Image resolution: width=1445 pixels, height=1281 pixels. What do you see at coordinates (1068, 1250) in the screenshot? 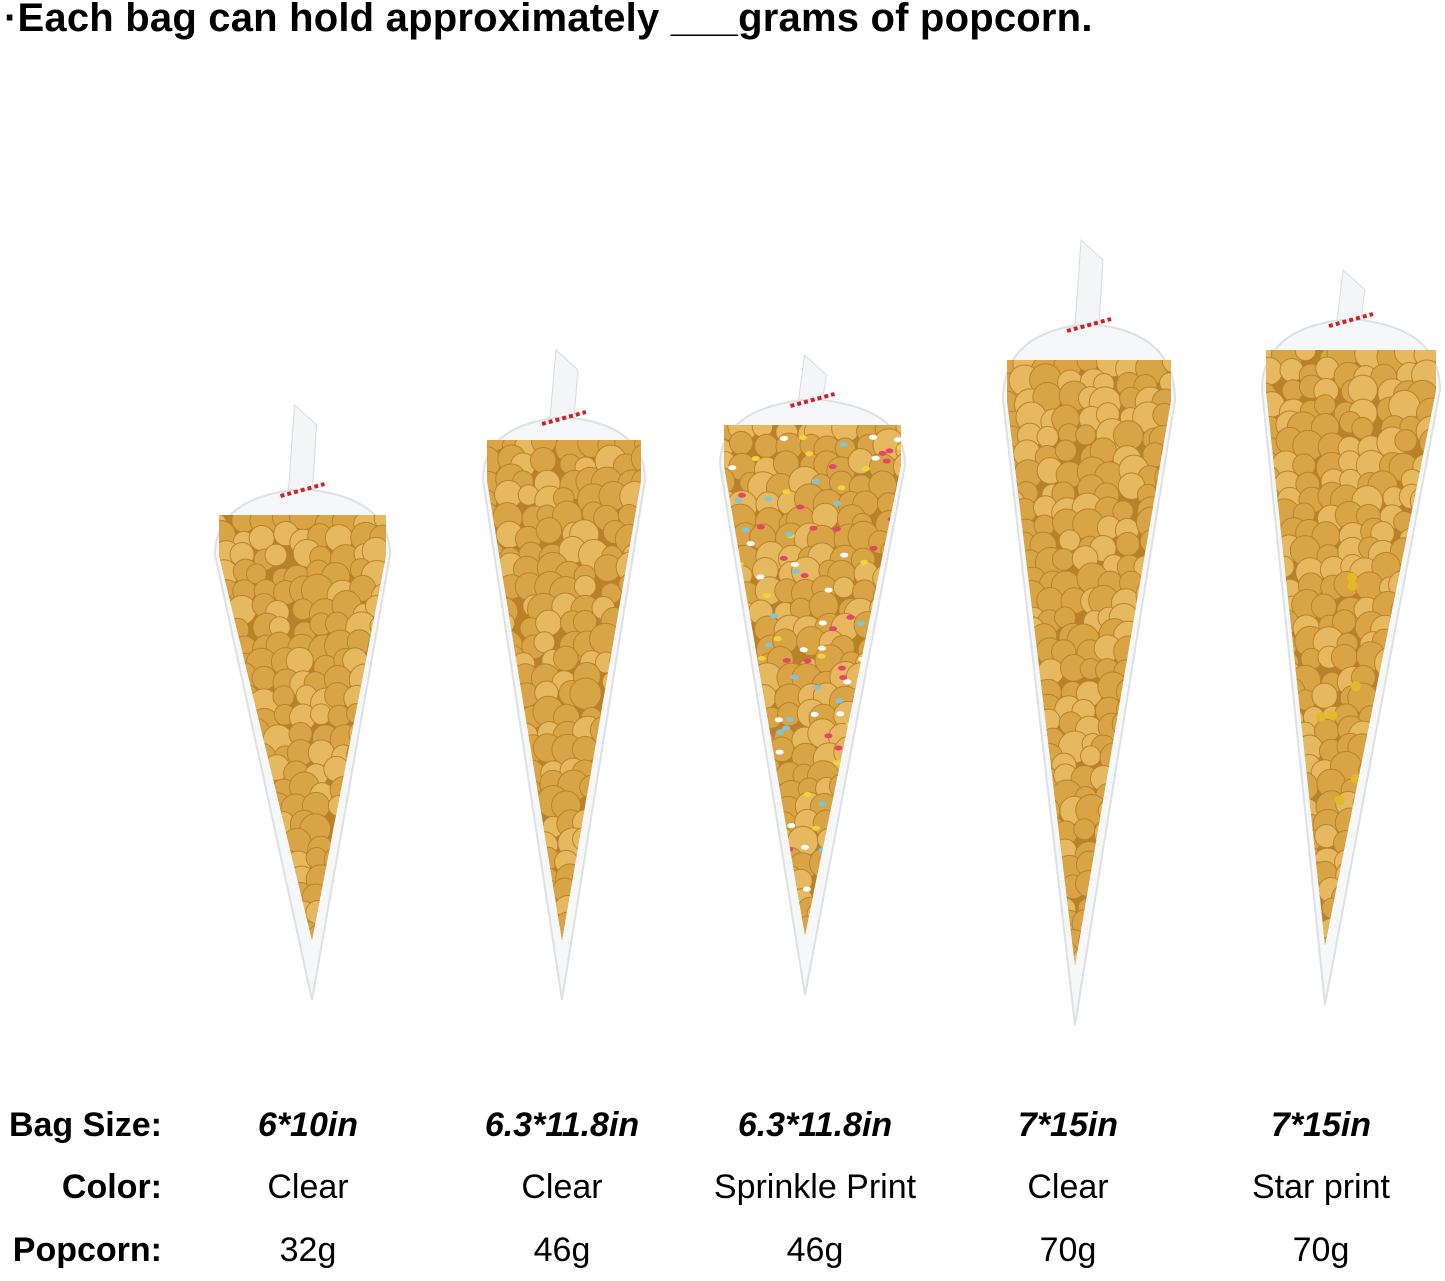
I see `popcorn-value: 70g` at bounding box center [1068, 1250].